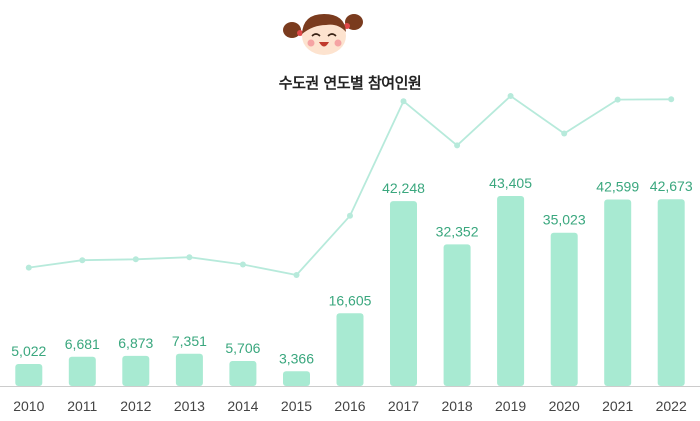 This screenshot has height=421, width=700. Describe the element at coordinates (403, 101) in the screenshot. I see `line-point-2017` at that location.